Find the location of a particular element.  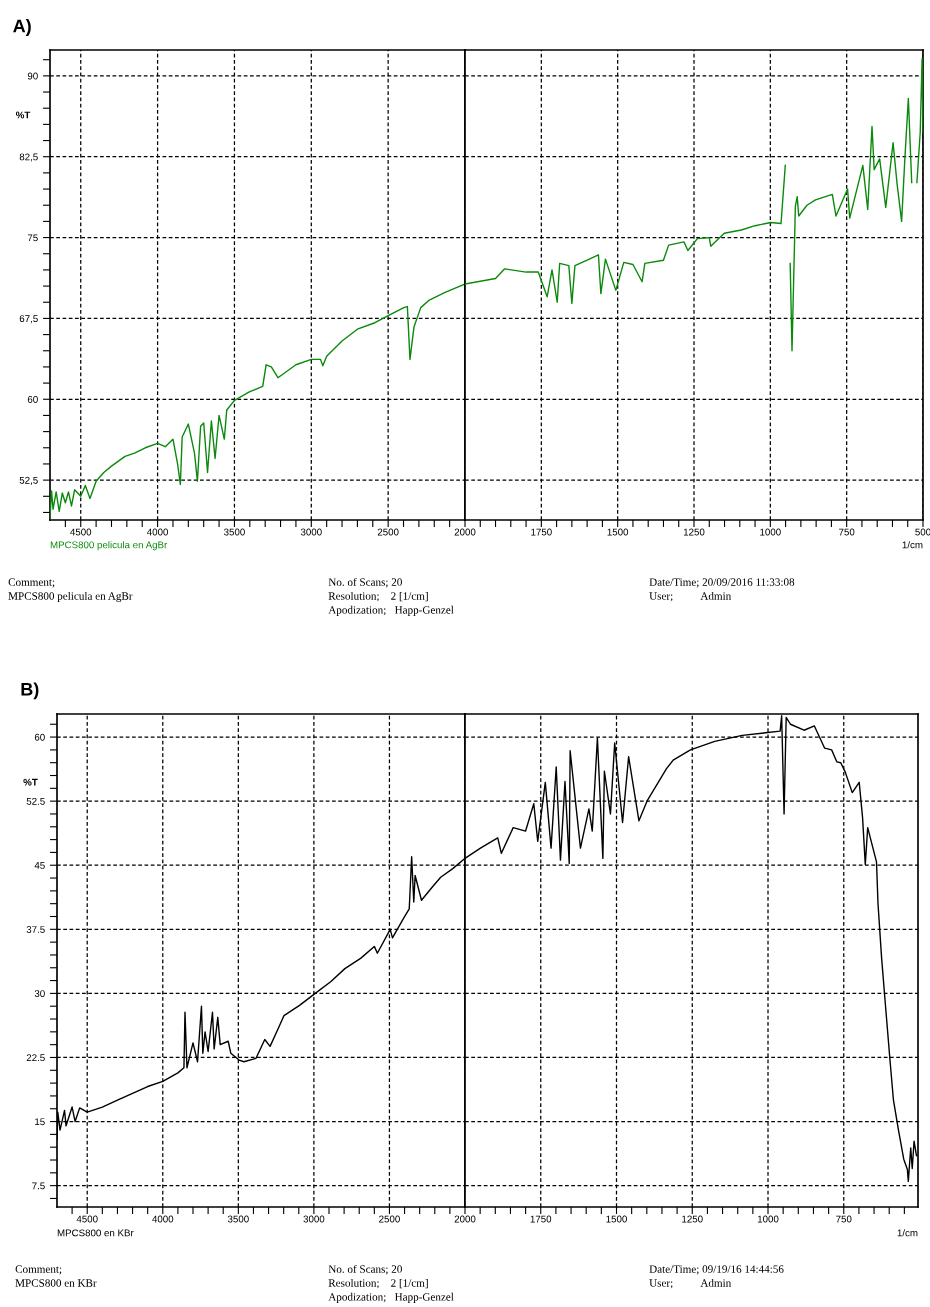

y-tick-label: 22.5 is located at coordinates (35, 1058).